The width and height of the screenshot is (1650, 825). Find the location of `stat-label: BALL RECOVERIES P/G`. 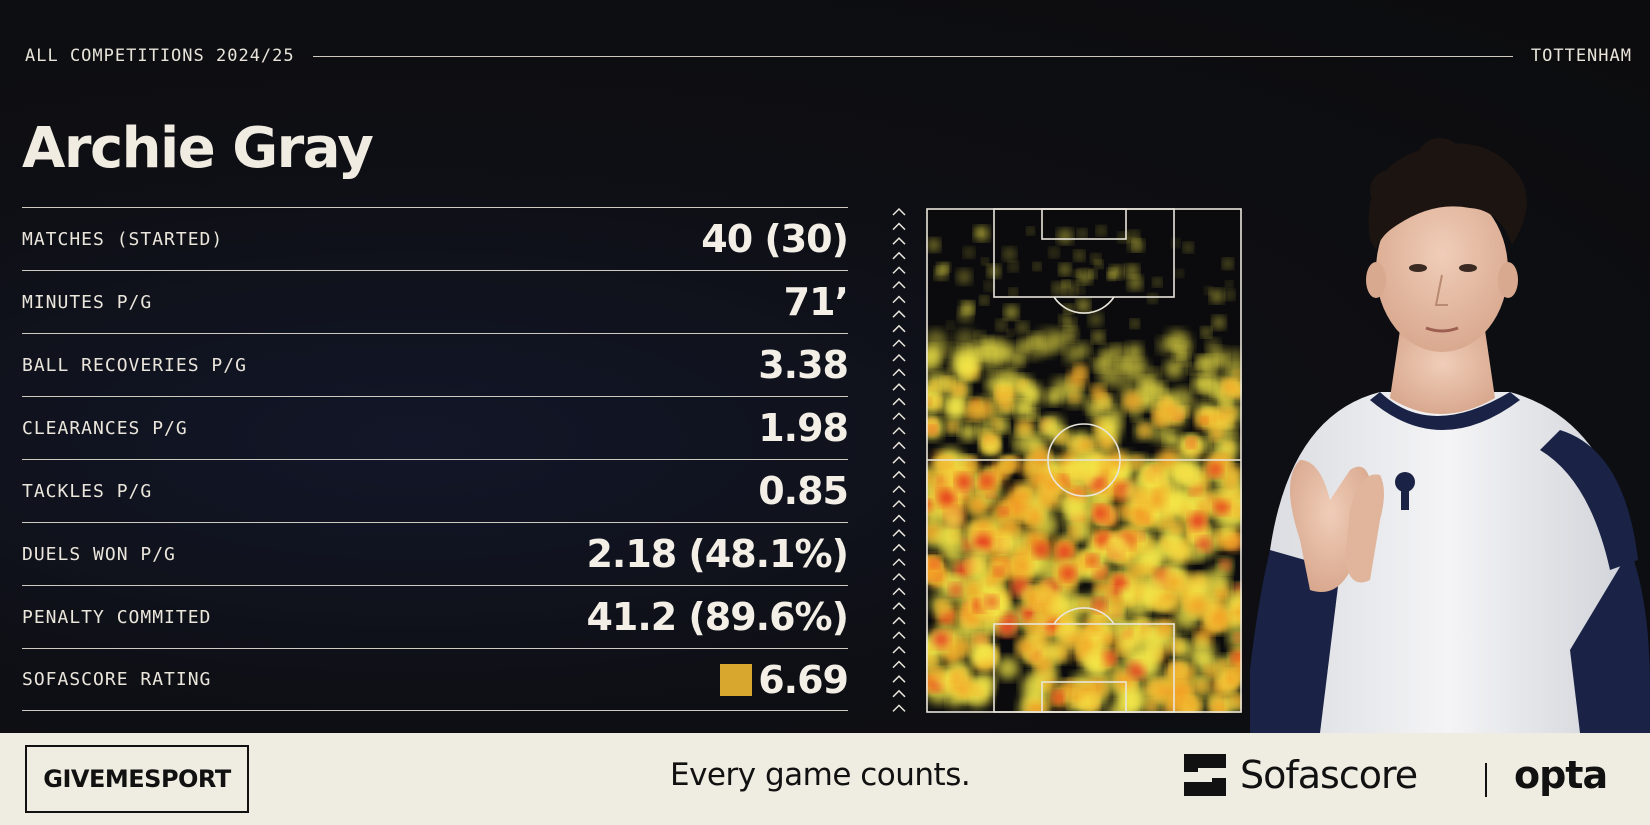

stat-label: BALL RECOVERIES P/G is located at coordinates (134, 365).